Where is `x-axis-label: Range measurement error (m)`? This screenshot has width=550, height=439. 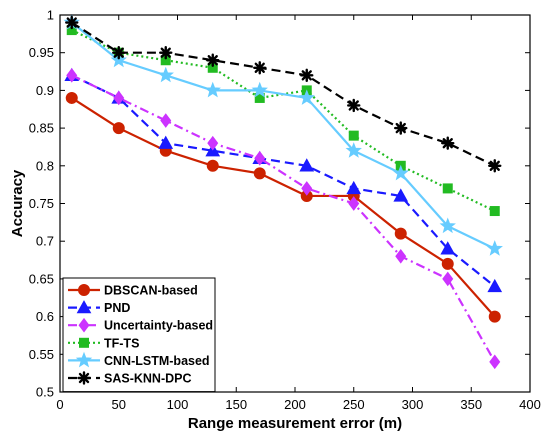
x-axis-label: Range measurement error (m) is located at coordinates (295, 423).